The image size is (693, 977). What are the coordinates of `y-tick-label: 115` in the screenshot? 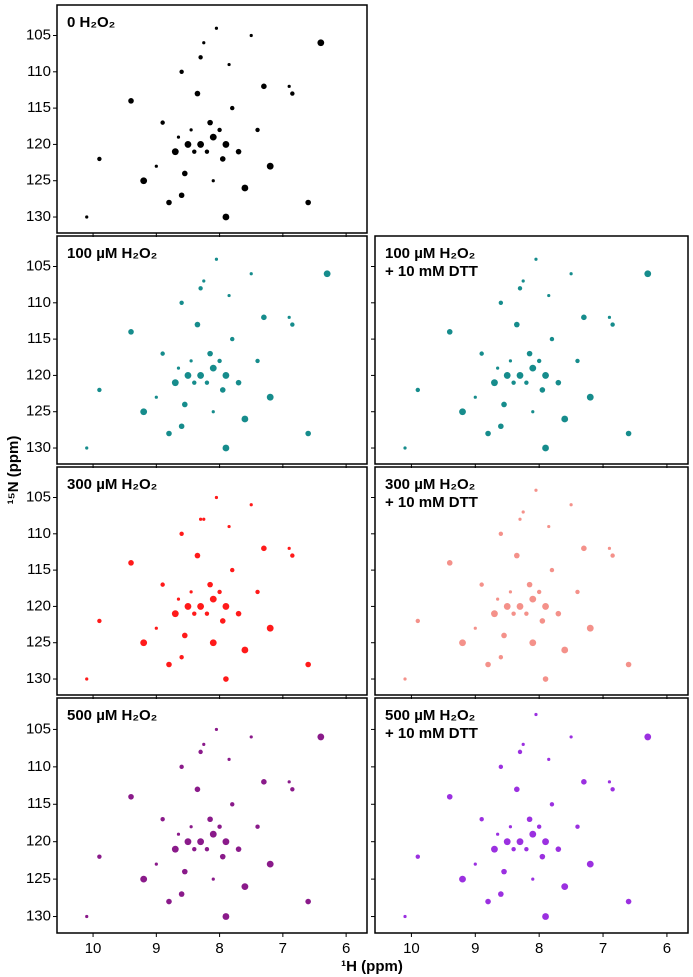 It's located at (39, 338).